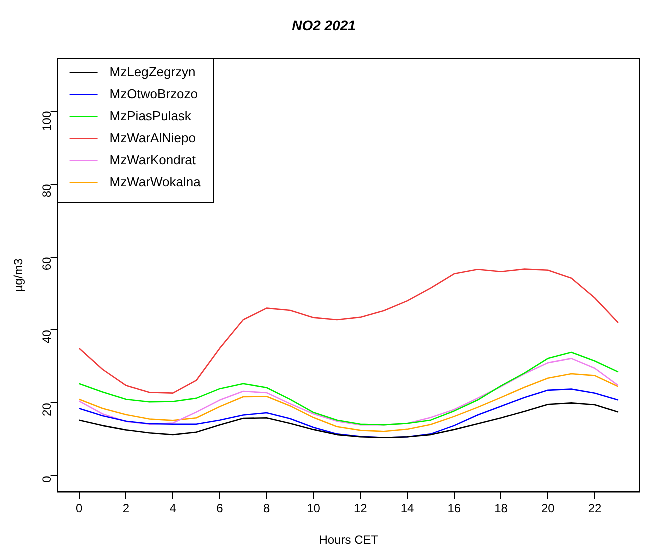  I want to click on x-tick-label: 8, so click(267, 509).